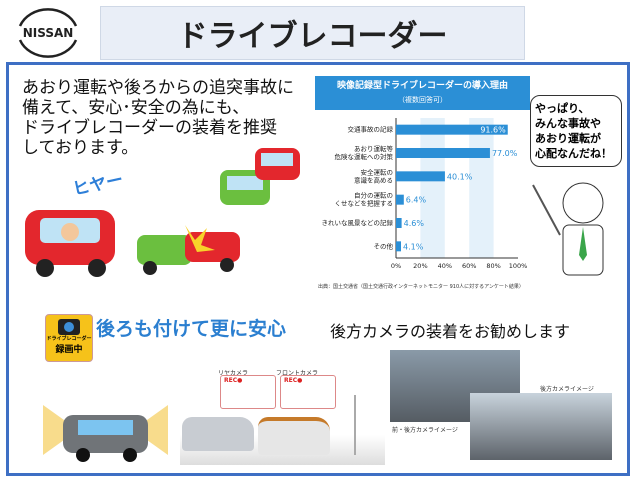  I want to click on category-label: 意識を高める, so click(373, 179).